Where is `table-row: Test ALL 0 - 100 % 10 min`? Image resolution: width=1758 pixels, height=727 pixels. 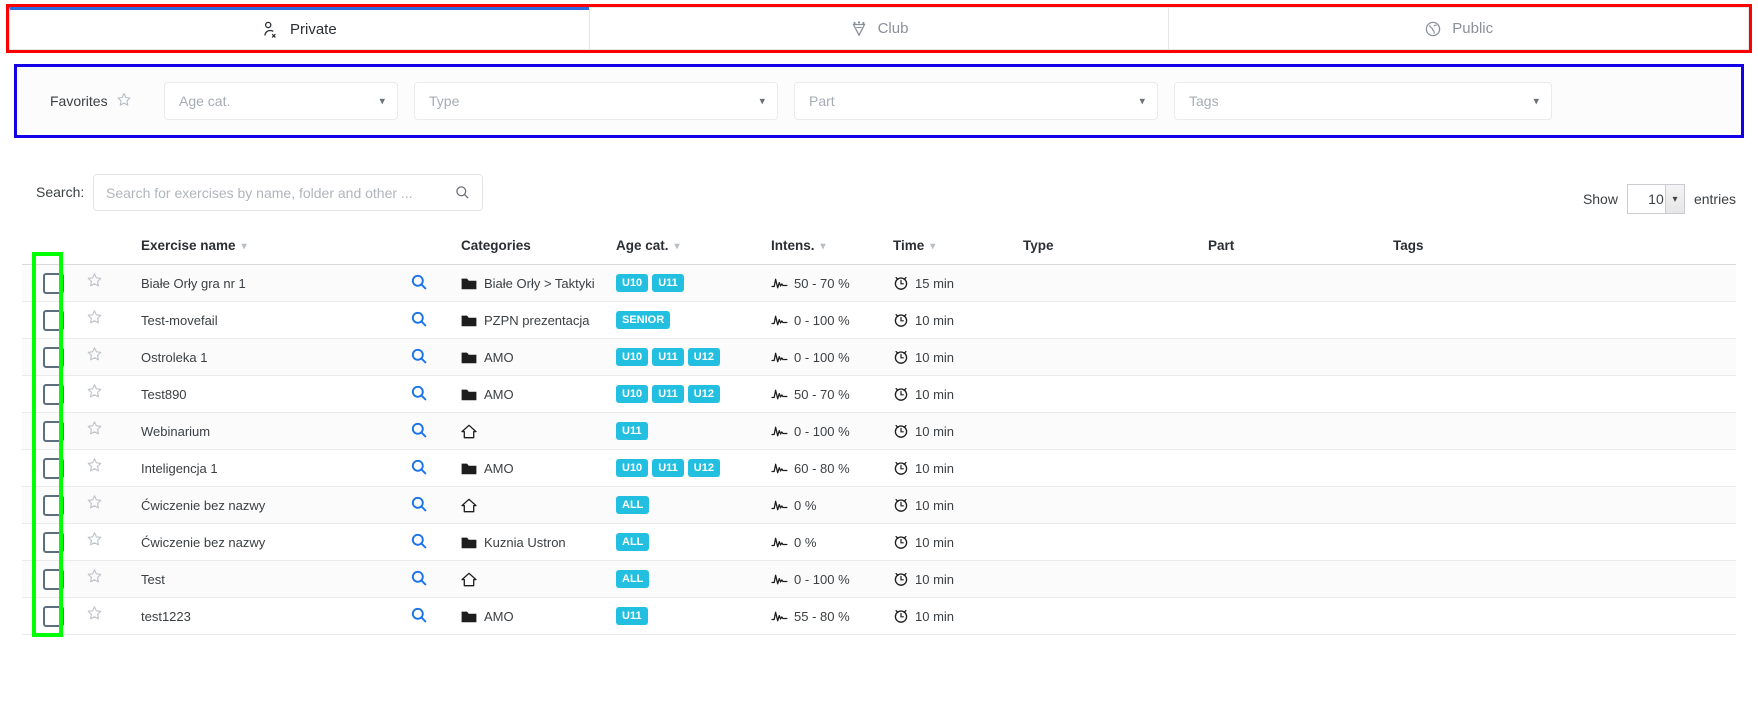
table-row: Test ALL 0 - 100 % 10 min is located at coordinates (879, 579).